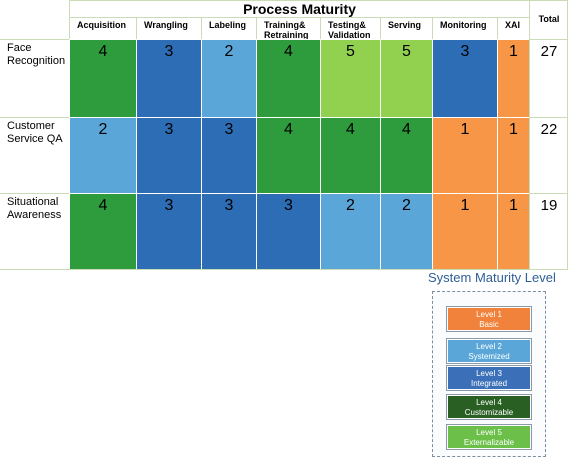 The width and height of the screenshot is (568, 461). I want to click on column-header: Acquisition, so click(102, 28).